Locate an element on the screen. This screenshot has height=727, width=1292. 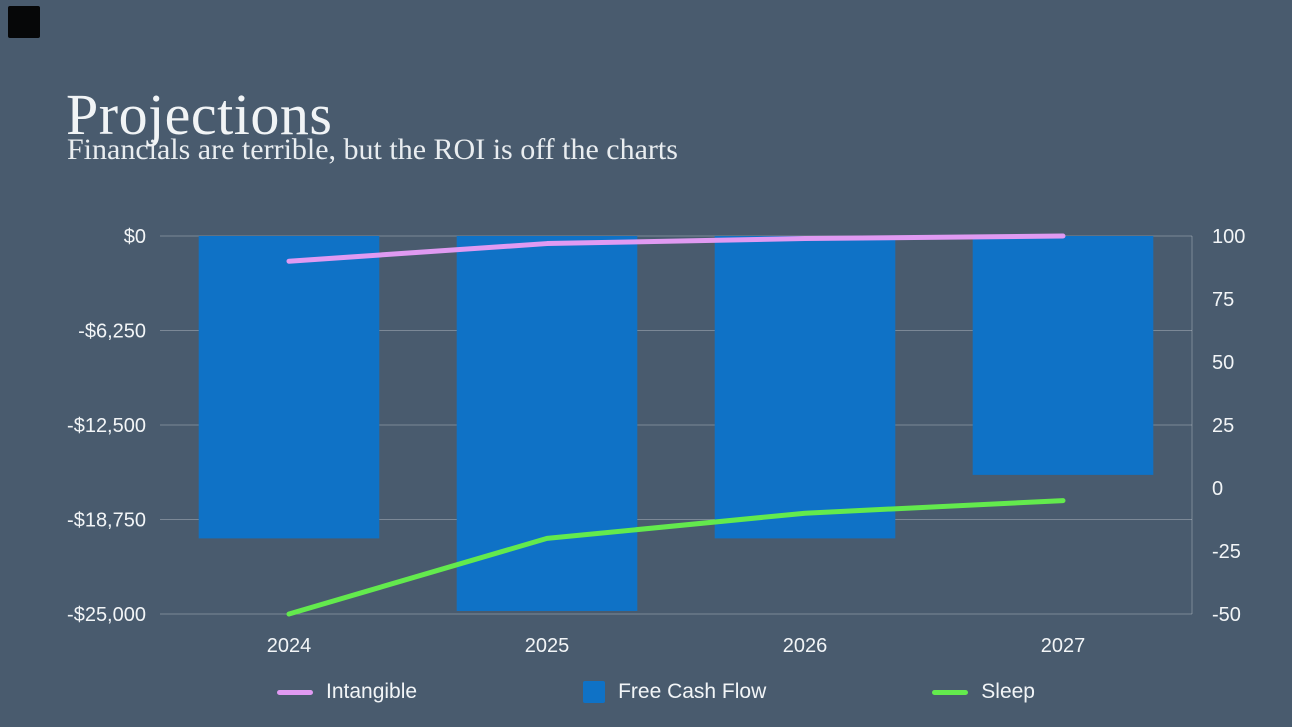
corner-square is located at coordinates (24, 22).